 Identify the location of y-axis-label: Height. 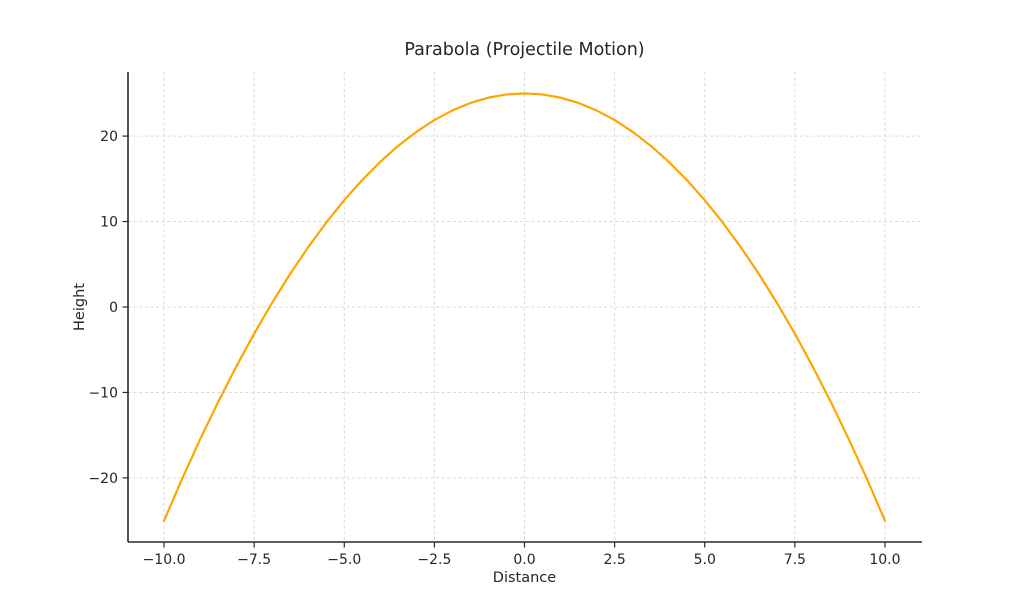
(80, 307).